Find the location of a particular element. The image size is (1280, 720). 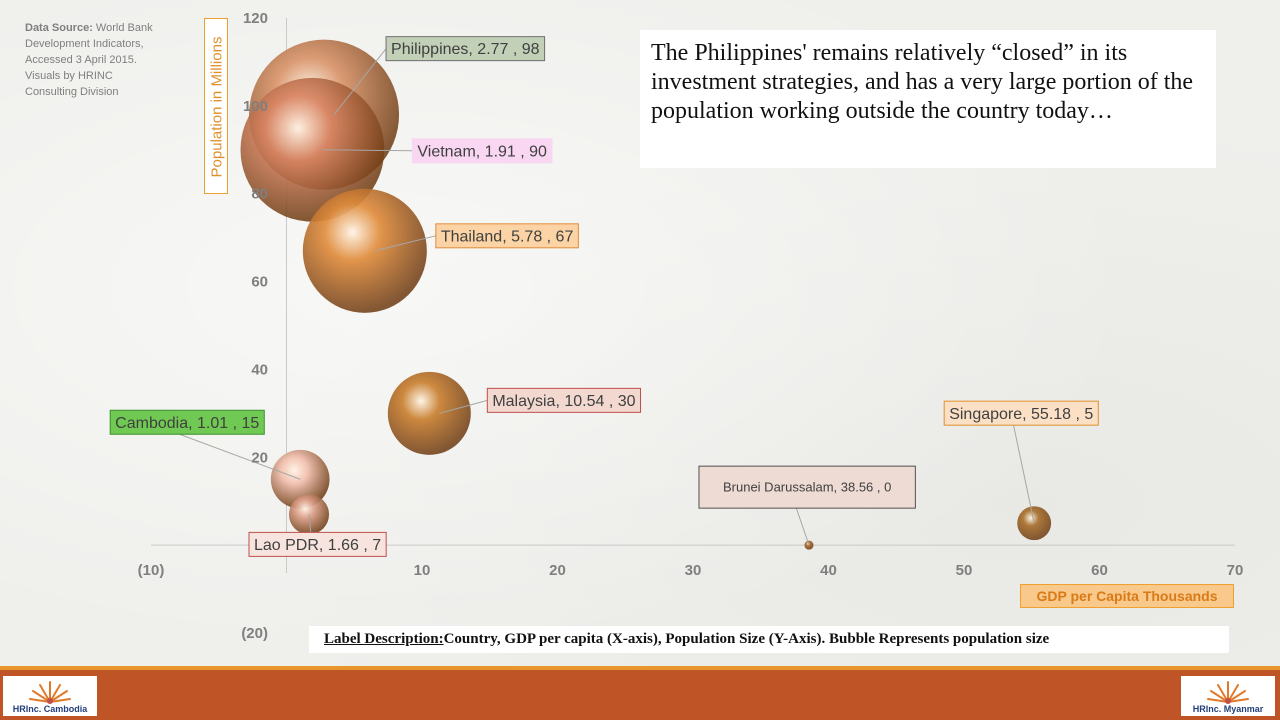

data-label: Malaysia, 10.54 , 30 is located at coordinates (563, 401).